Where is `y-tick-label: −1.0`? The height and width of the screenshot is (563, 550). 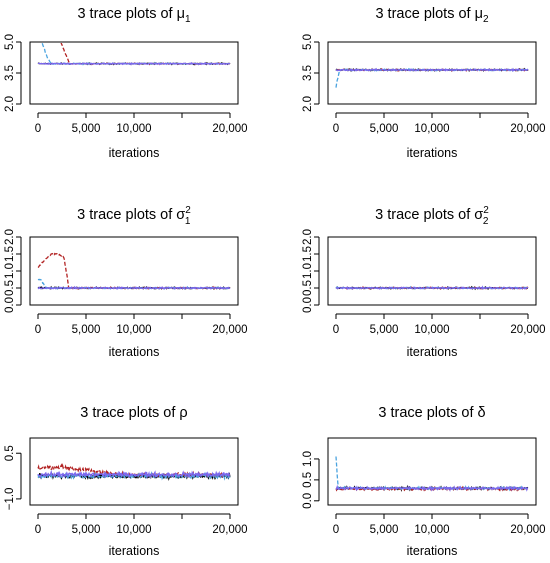
y-tick-label: −1.0 is located at coordinates (10, 499).